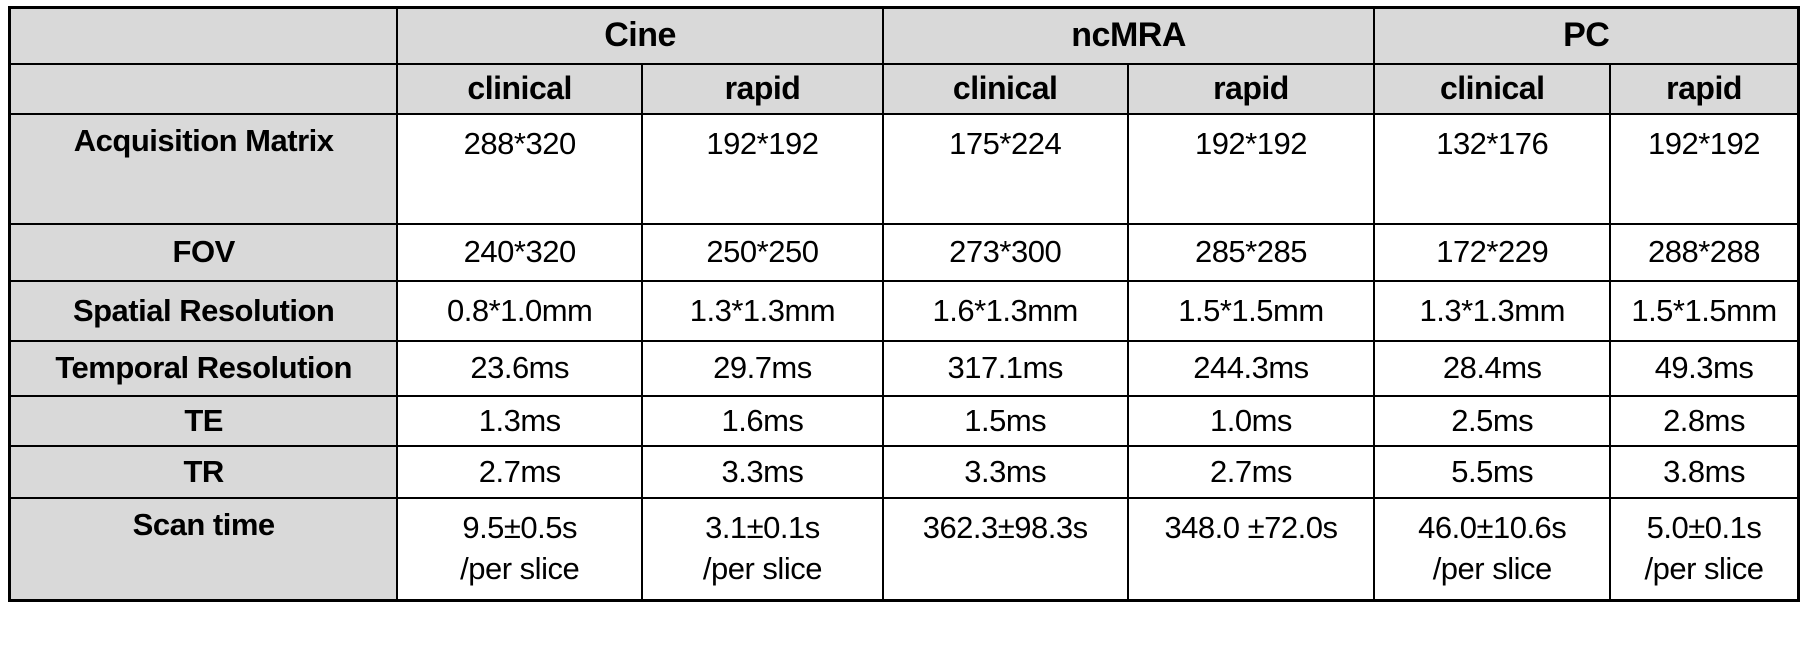 The image size is (1809, 659). I want to click on table-cell: 3.8ms, so click(1704, 471).